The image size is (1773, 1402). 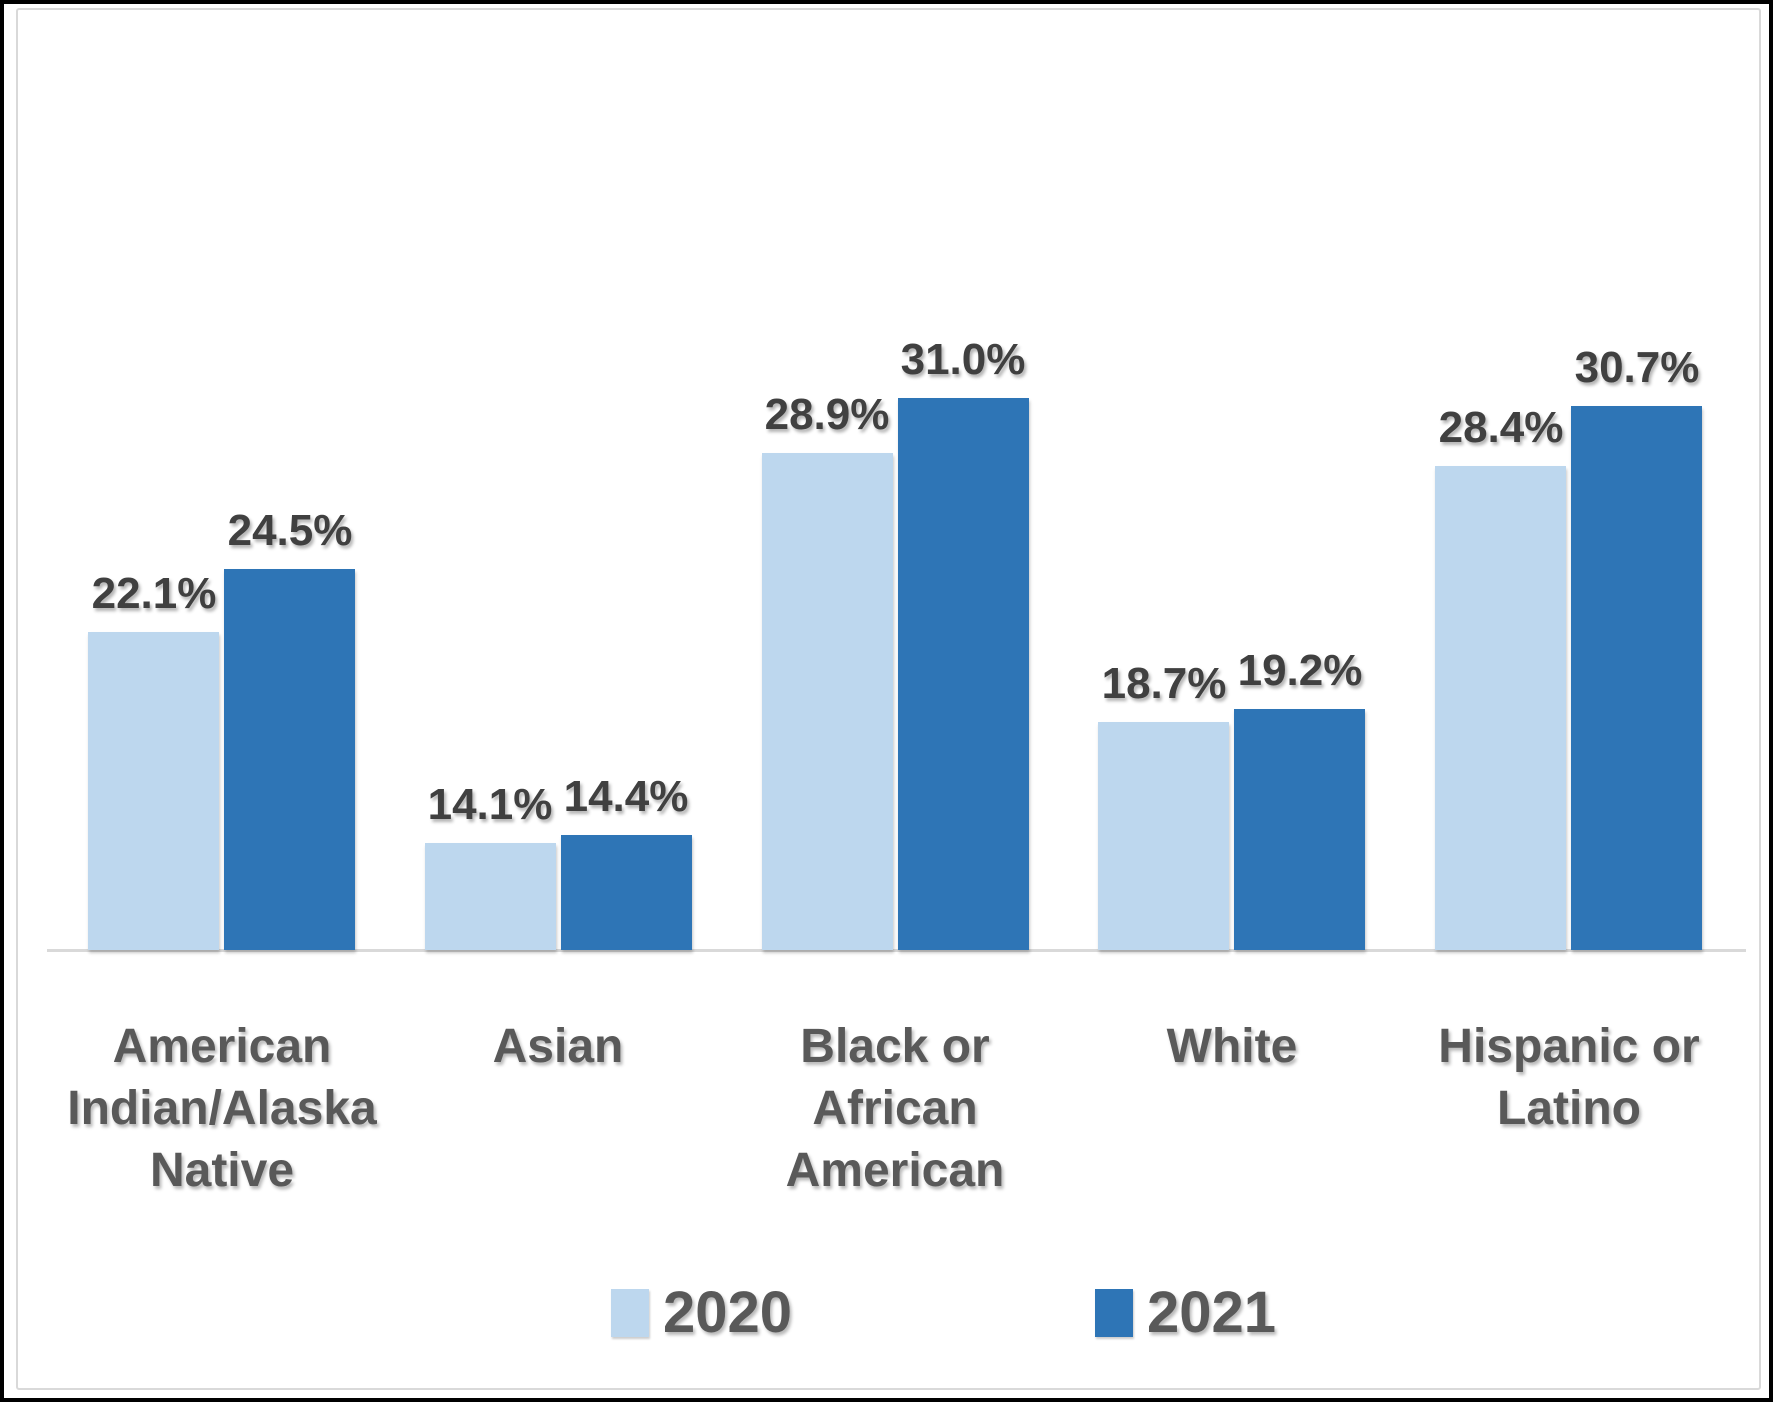 What do you see at coordinates (289, 759) in the screenshot?
I see `bar-2021-american-indian-alaska-native` at bounding box center [289, 759].